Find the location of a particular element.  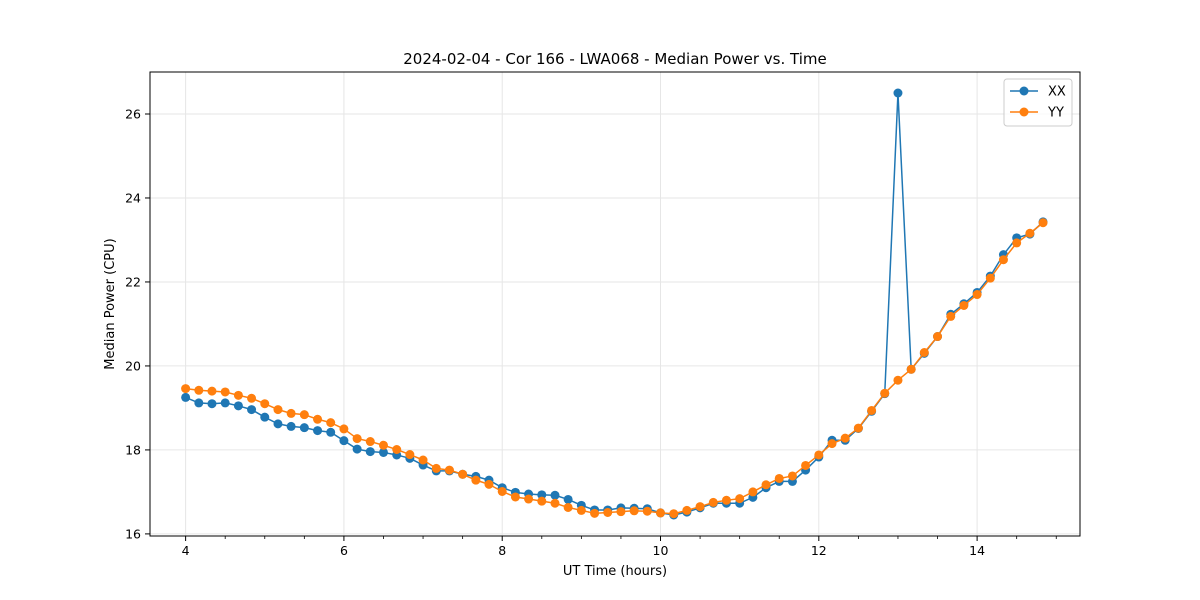

y-axis-label: Median Power (CPU) is located at coordinates (110, 303).